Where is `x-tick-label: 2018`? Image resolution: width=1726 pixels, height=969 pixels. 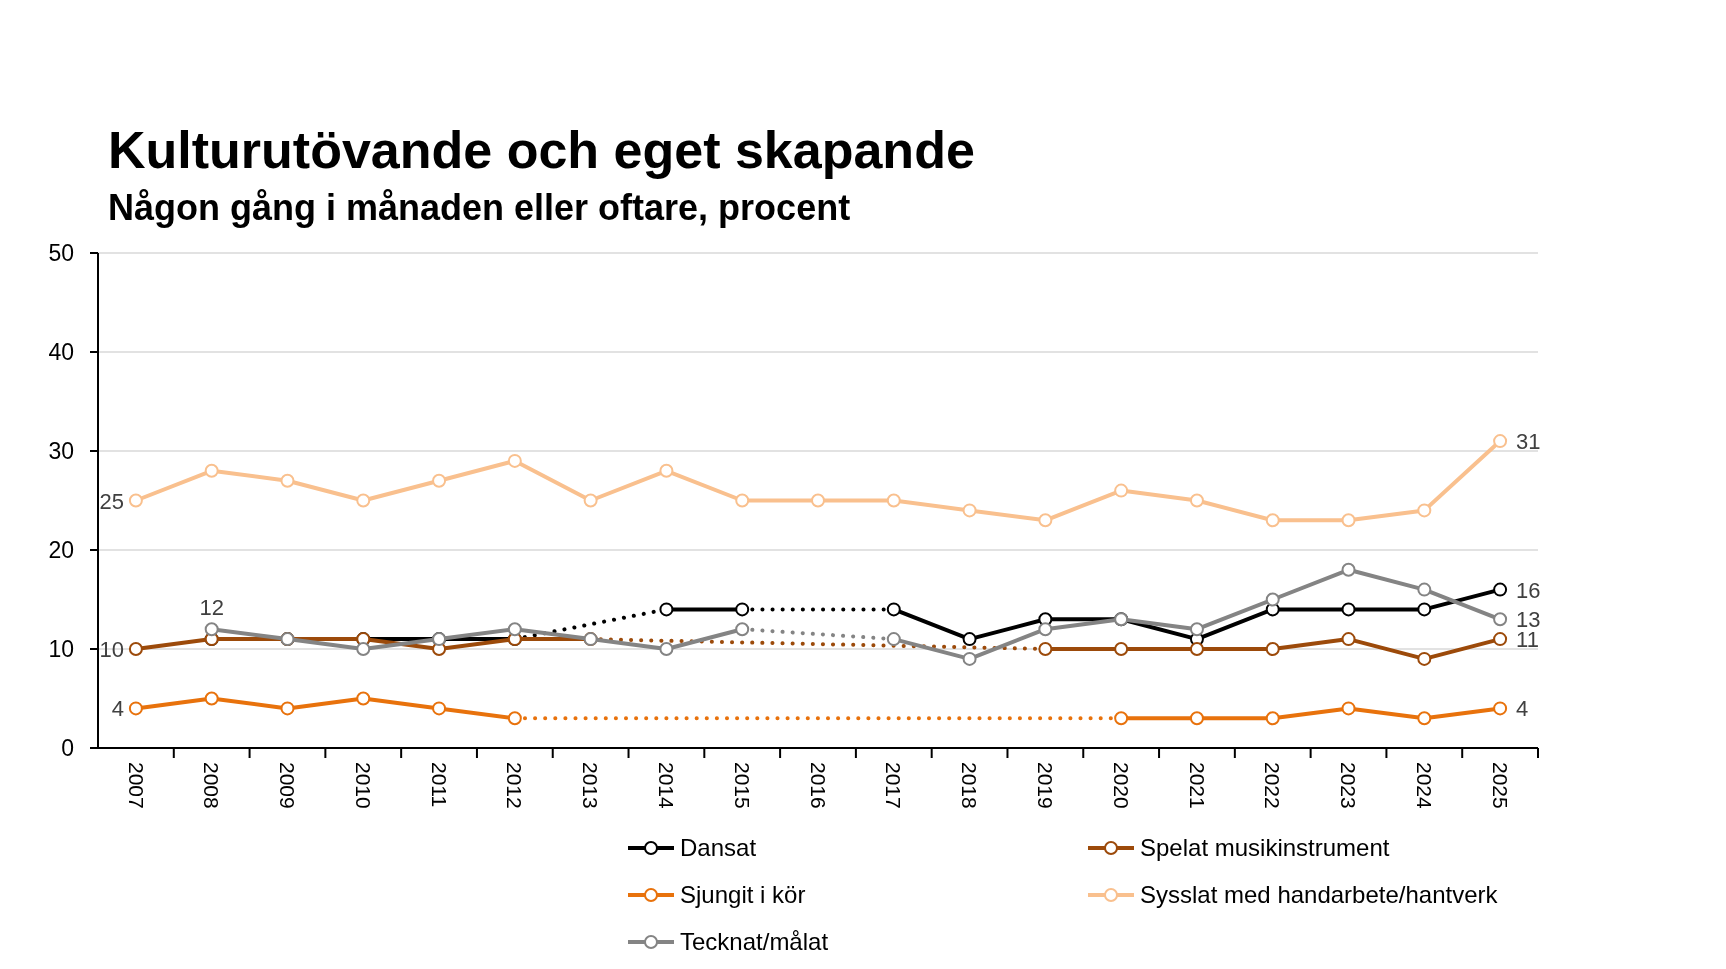
x-tick-label: 2018 is located at coordinates (970, 785).